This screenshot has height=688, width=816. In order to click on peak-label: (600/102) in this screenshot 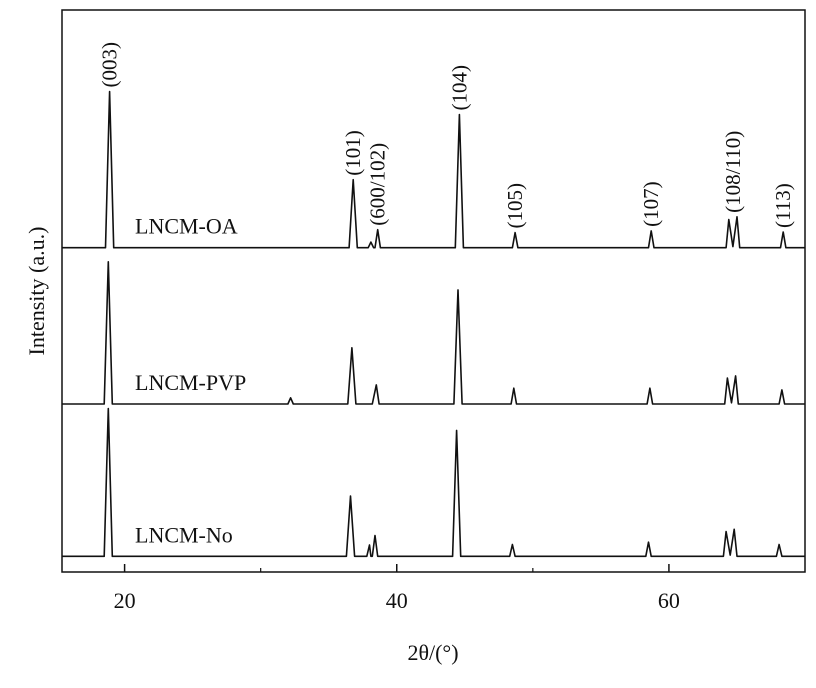, I will do `click(378, 184)`.